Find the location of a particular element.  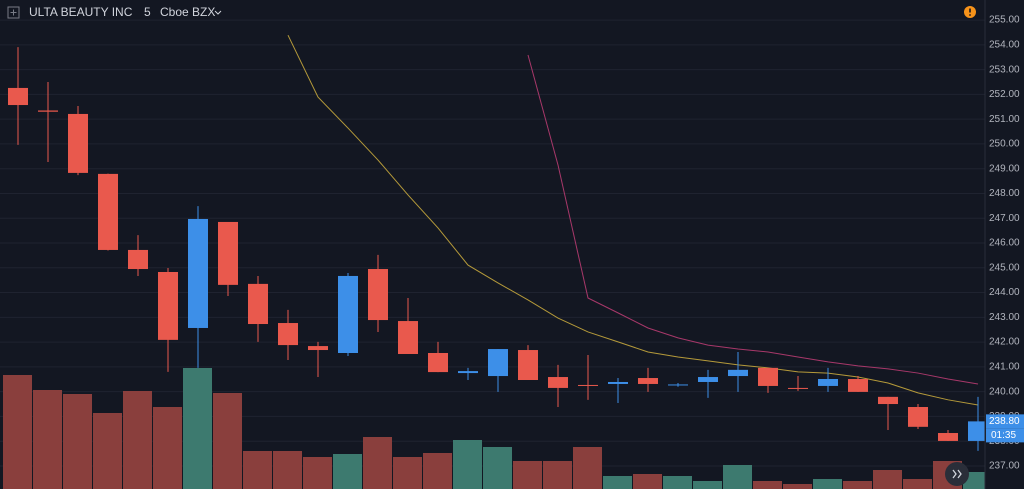

y-tick-label: 245.00 is located at coordinates (1004, 267).